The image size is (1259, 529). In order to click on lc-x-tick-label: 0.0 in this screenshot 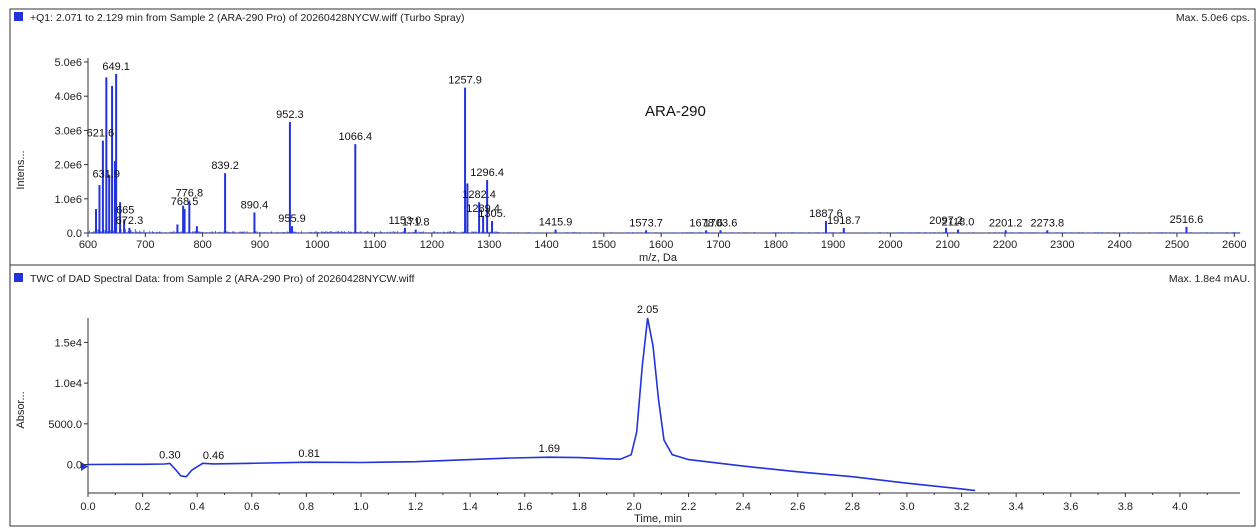, I will do `click(87, 507)`.